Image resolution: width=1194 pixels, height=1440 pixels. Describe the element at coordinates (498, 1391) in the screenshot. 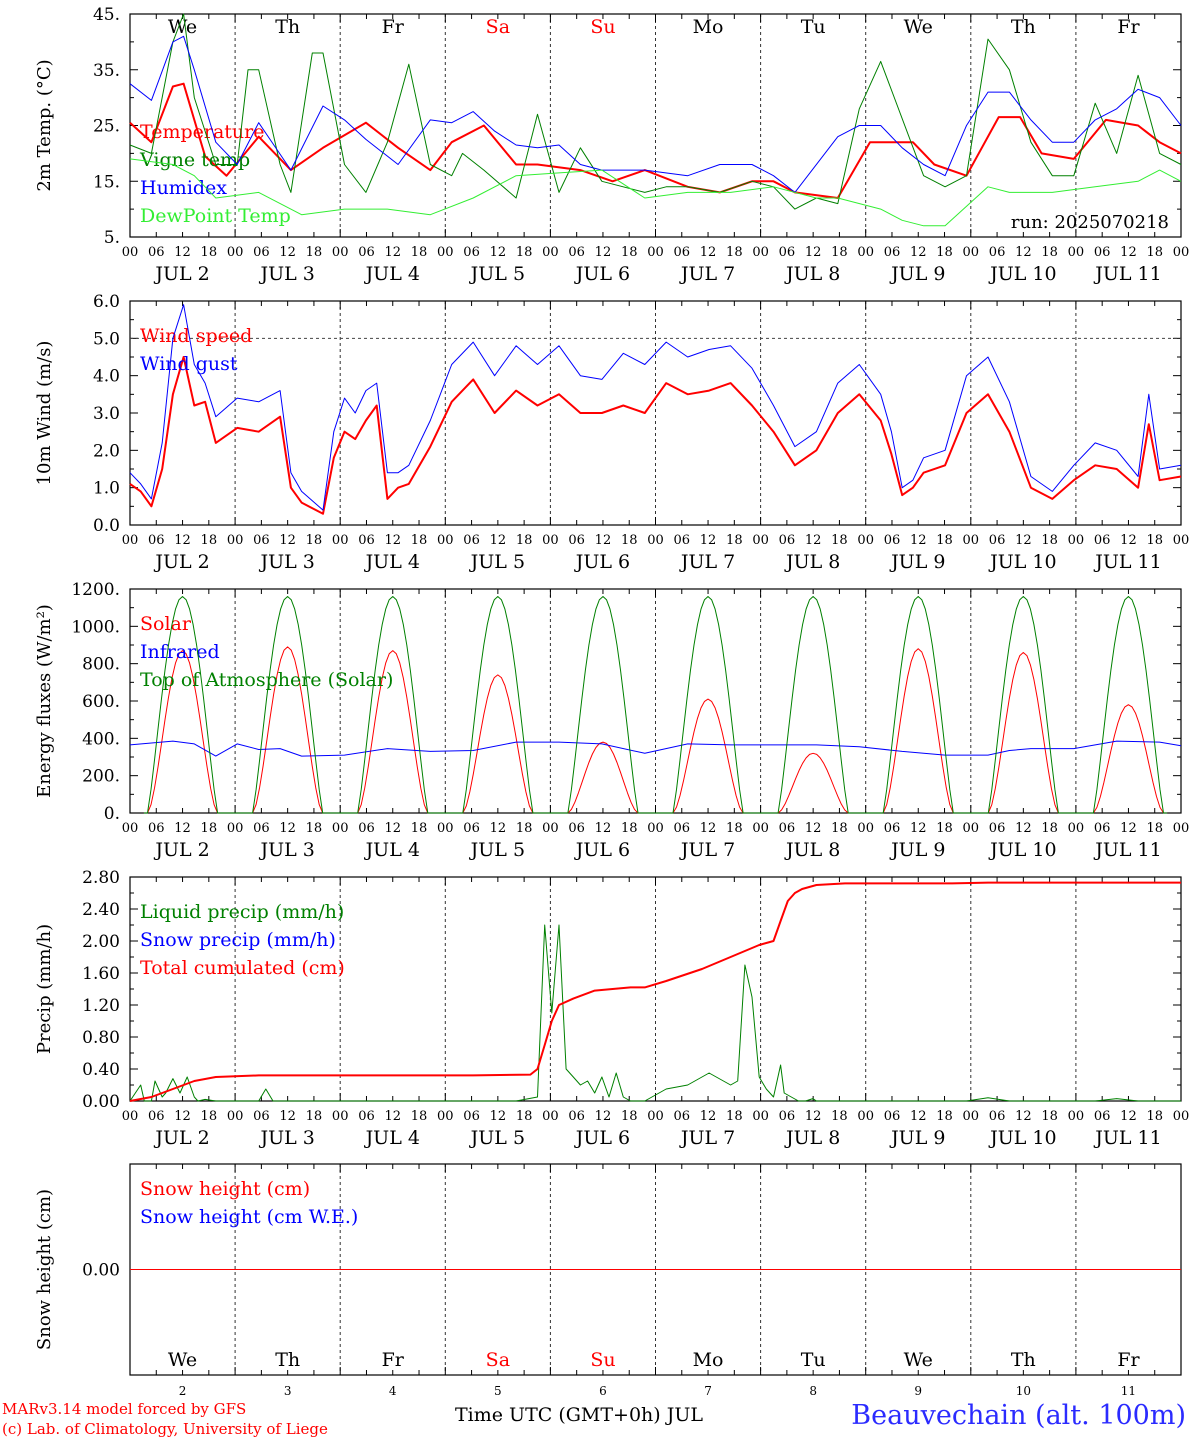

I see `day-number-label: 5` at that location.